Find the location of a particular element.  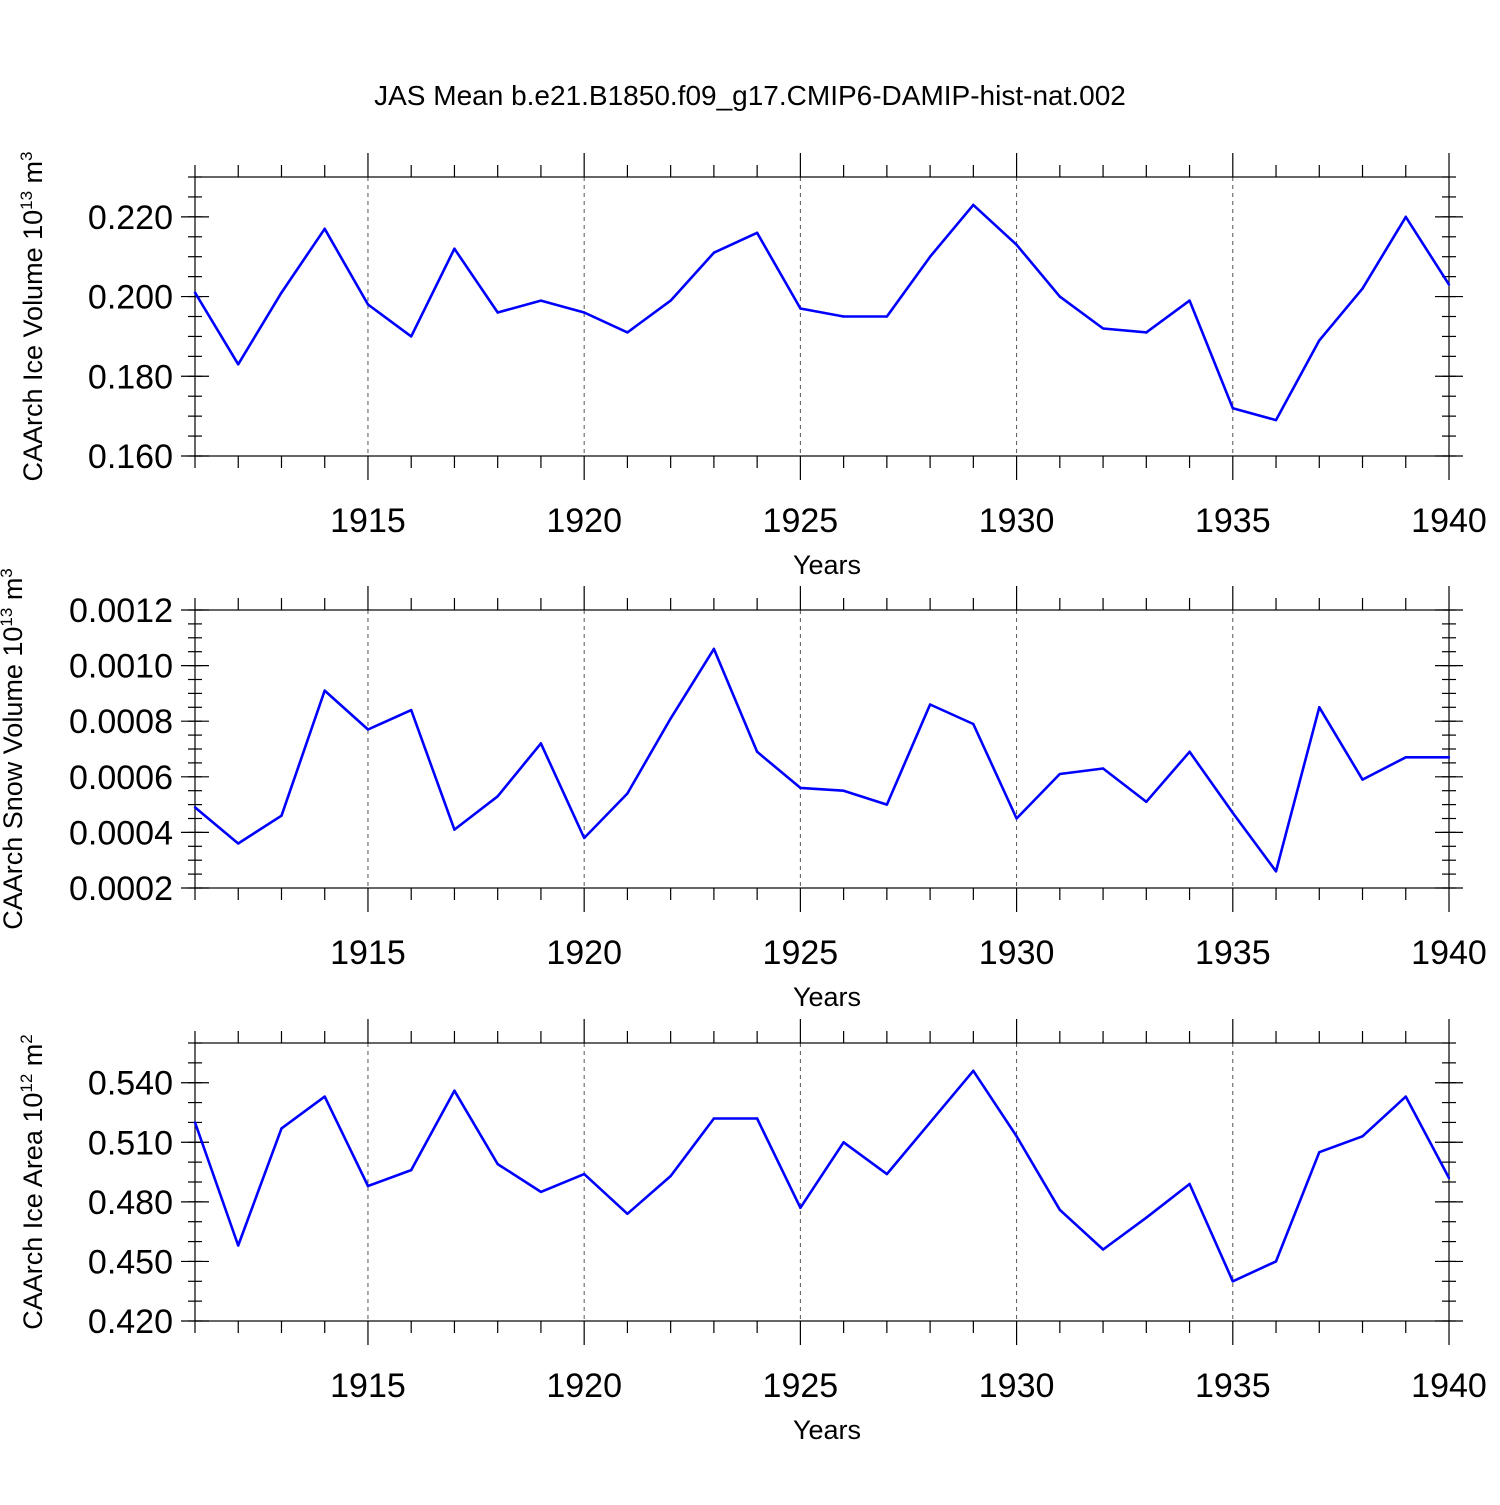

y-tick-label: 0.0006 is located at coordinates (121, 778).